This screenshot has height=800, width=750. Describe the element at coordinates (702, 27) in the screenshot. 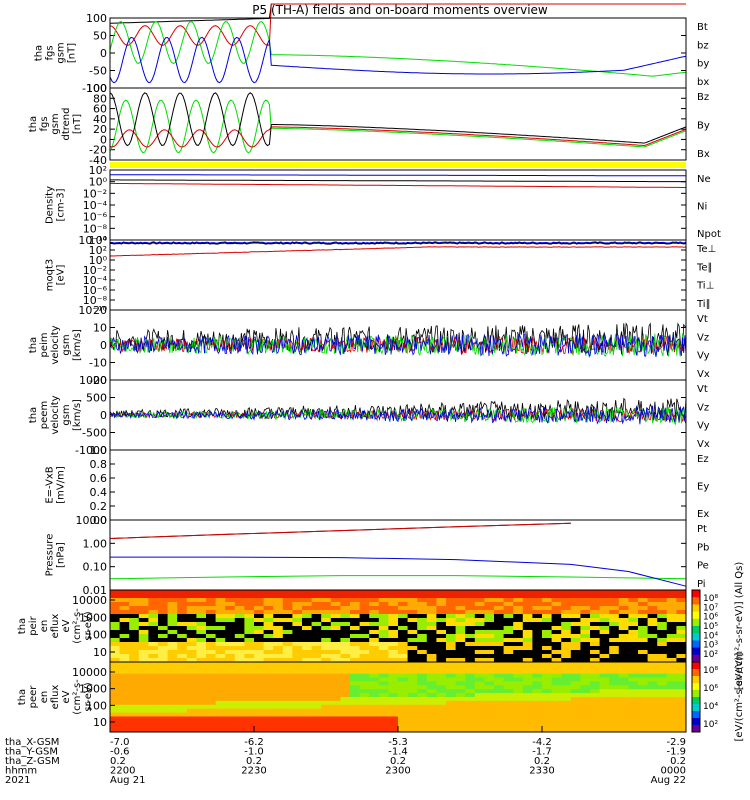

I see `legend-bt: Bt` at that location.